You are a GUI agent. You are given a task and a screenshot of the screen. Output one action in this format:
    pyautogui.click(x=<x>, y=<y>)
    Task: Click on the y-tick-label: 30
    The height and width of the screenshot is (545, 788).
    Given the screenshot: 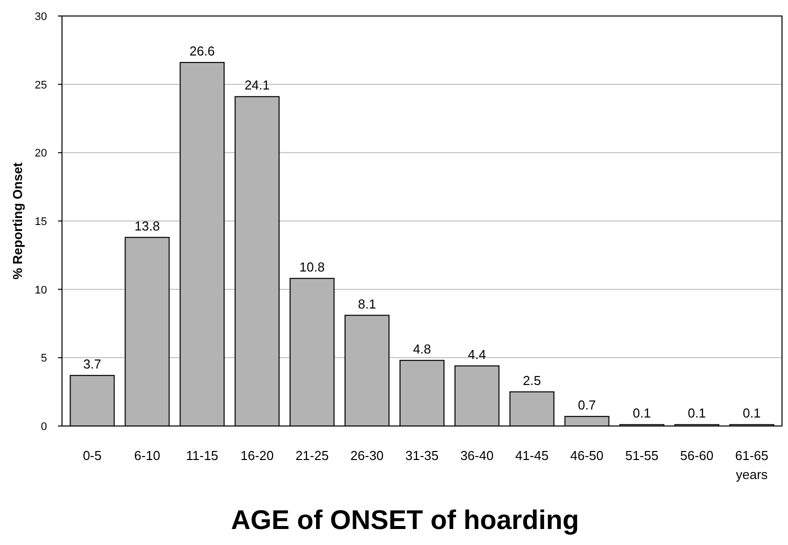 What is the action you would take?
    pyautogui.click(x=40, y=17)
    